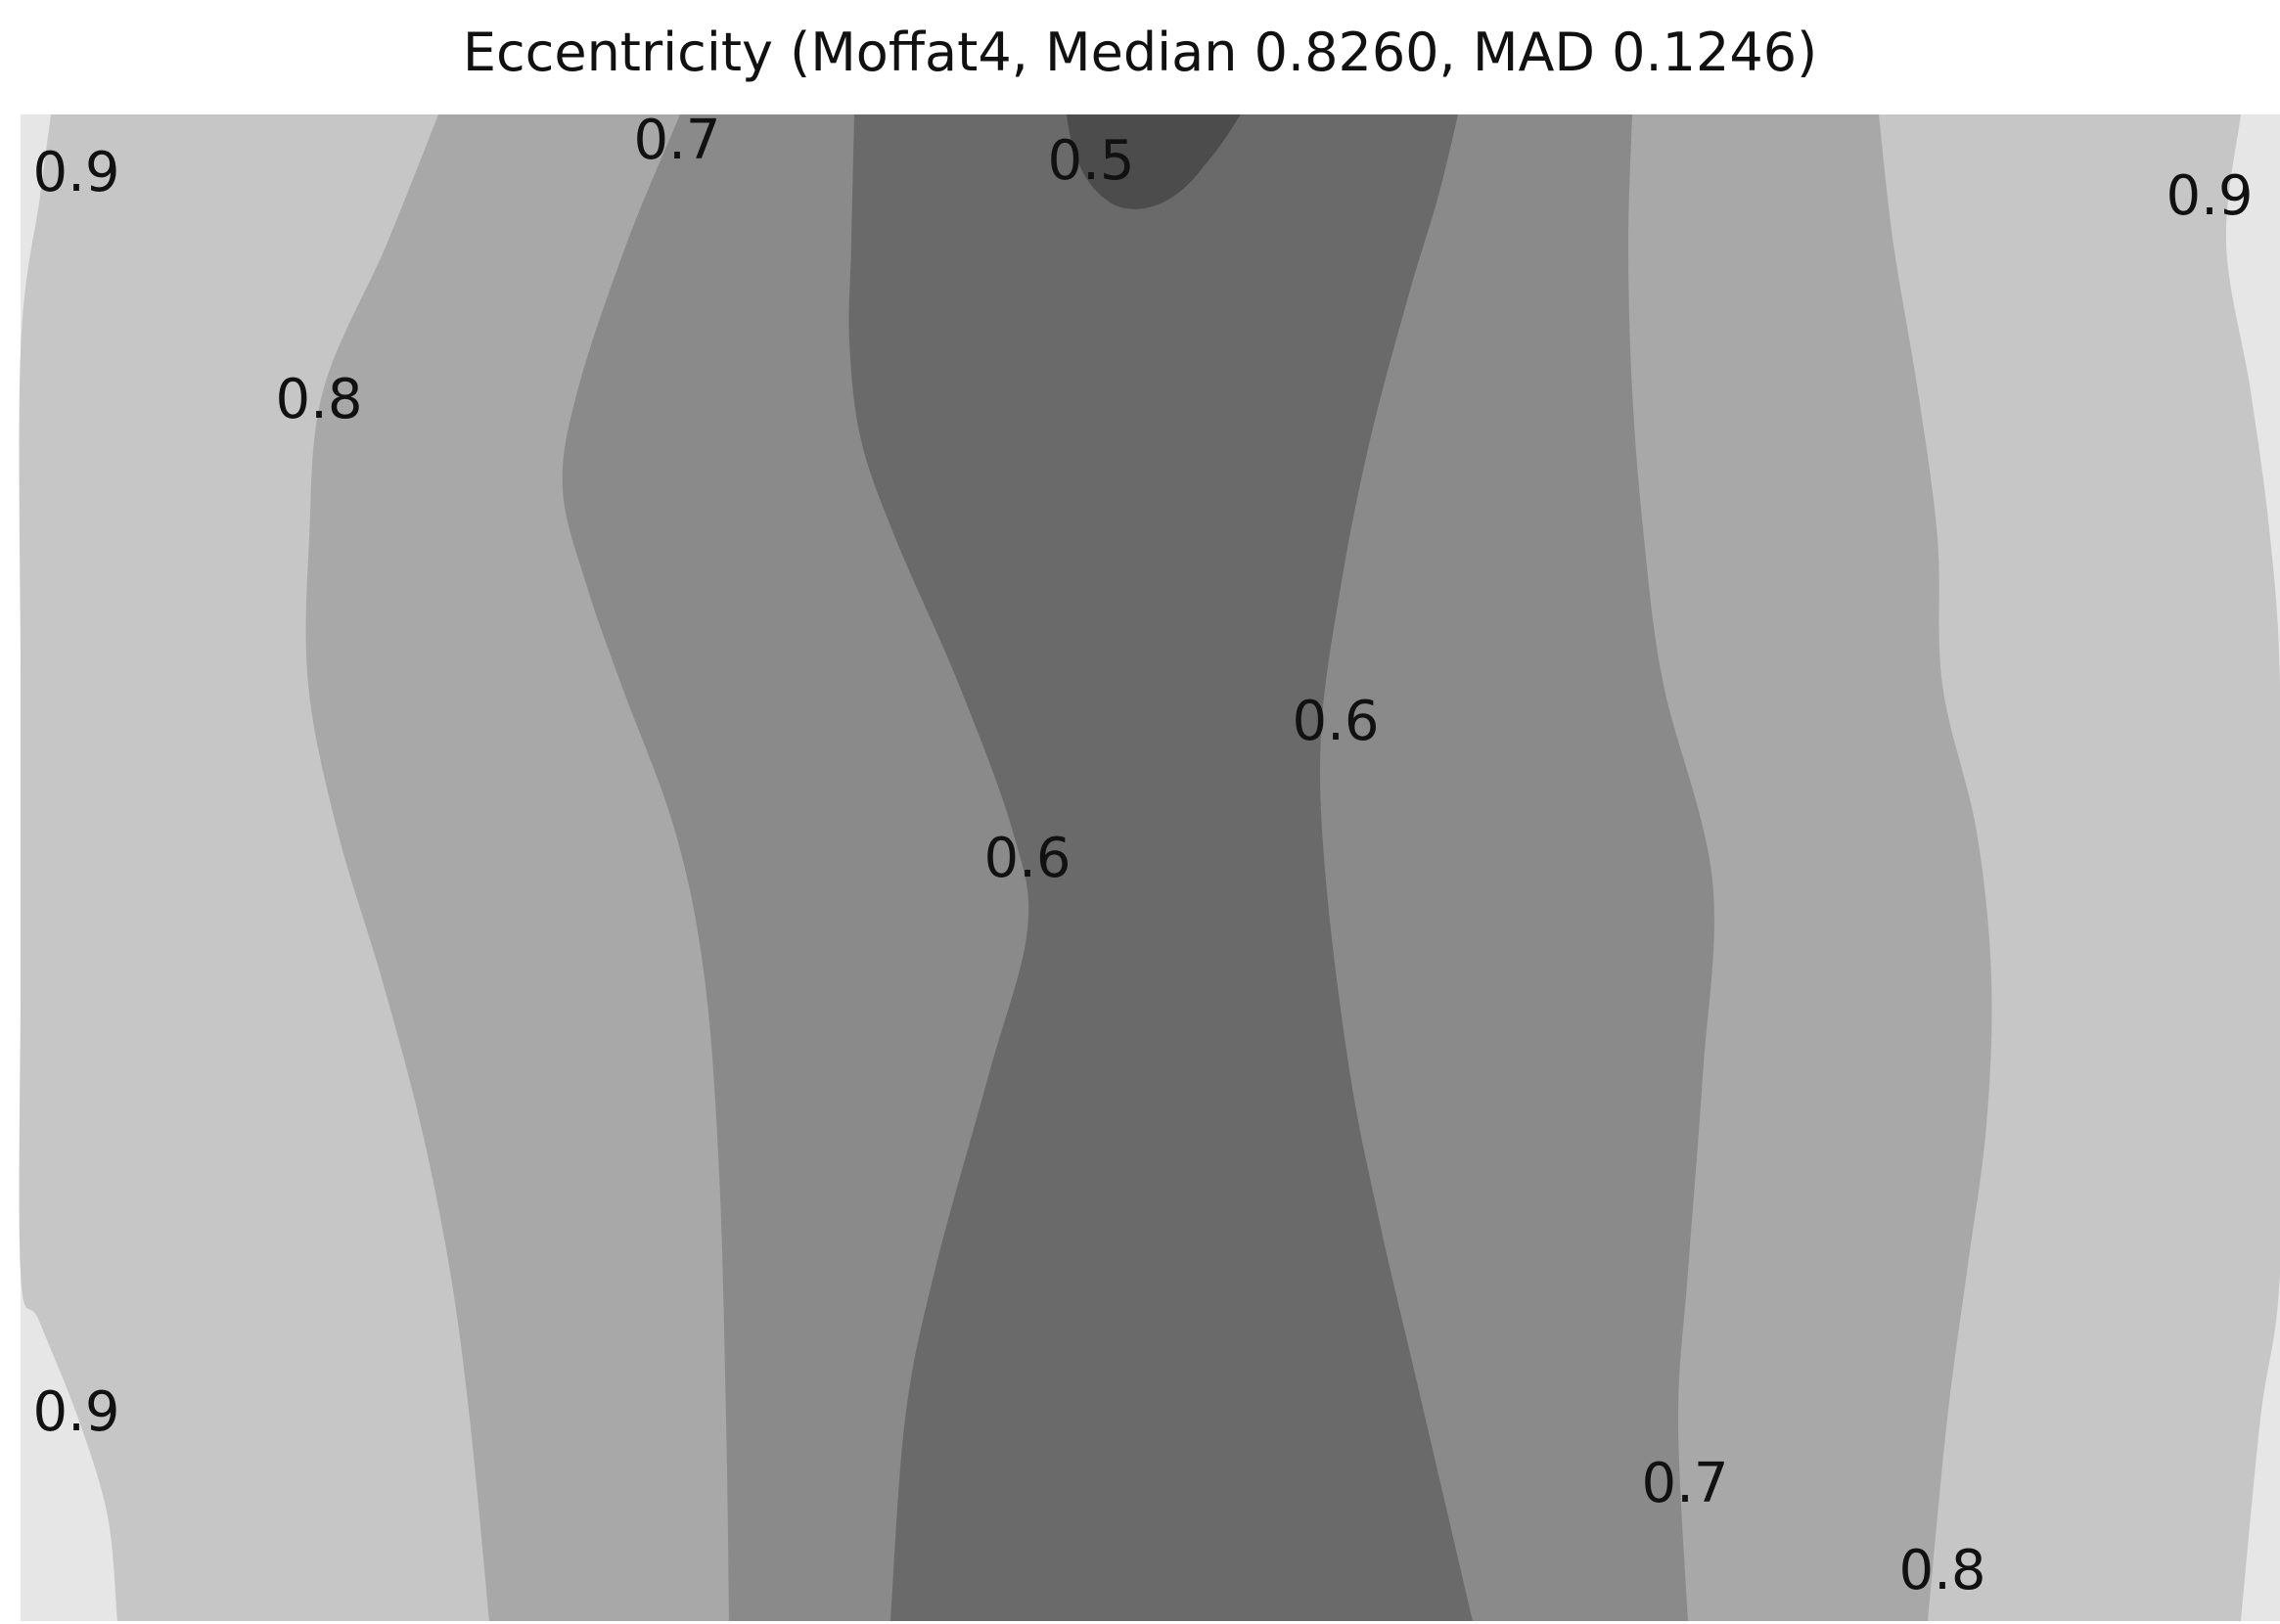 This screenshot has height=1624, width=2280. I want to click on contour-label-7: 0.9, so click(75, 1412).